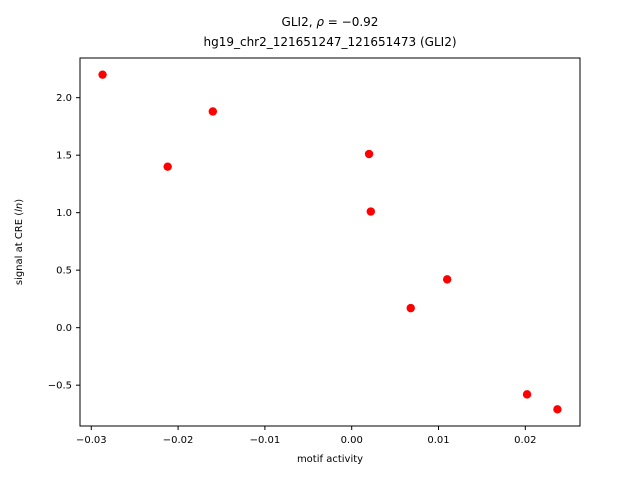 Image resolution: width=640 pixels, height=484 pixels. I want to click on x-tick-label: 0.01, so click(438, 440).